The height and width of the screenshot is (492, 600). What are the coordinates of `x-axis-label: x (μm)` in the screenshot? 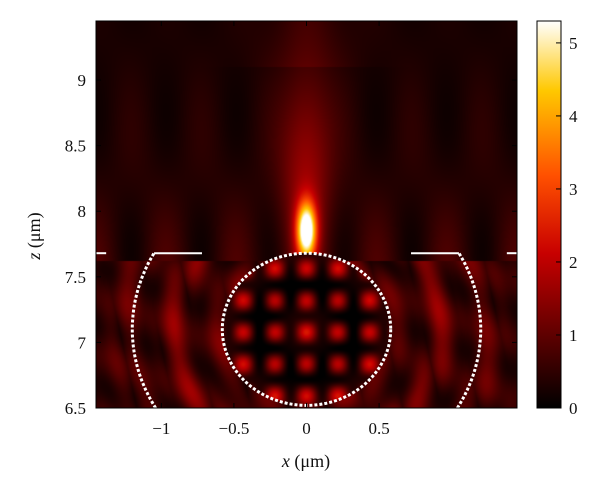 It's located at (305, 461).